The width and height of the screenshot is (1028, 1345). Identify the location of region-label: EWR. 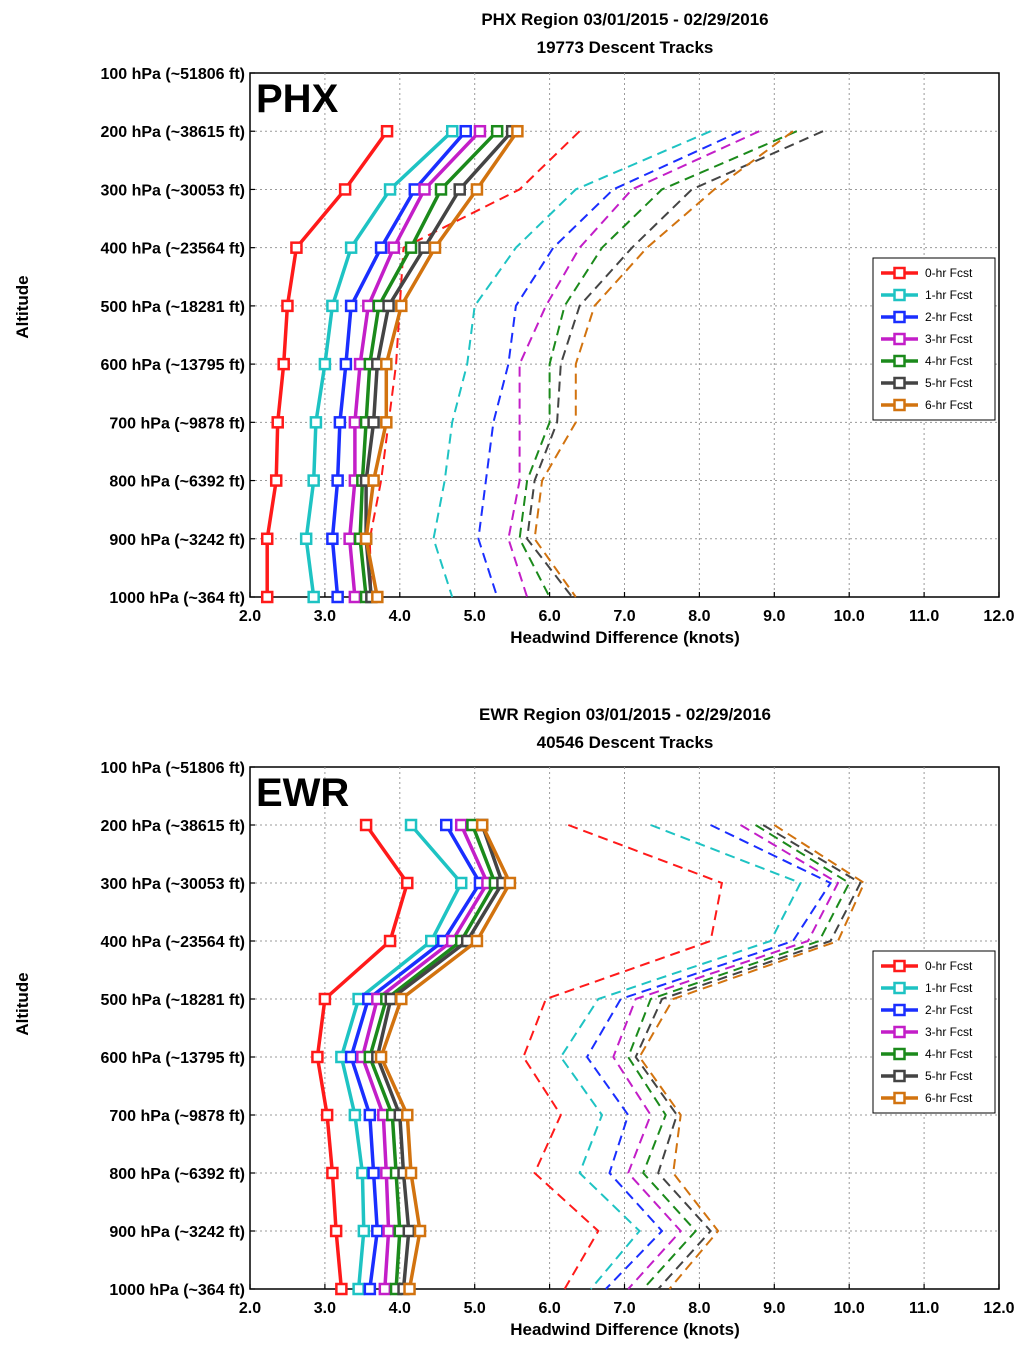
(302, 793).